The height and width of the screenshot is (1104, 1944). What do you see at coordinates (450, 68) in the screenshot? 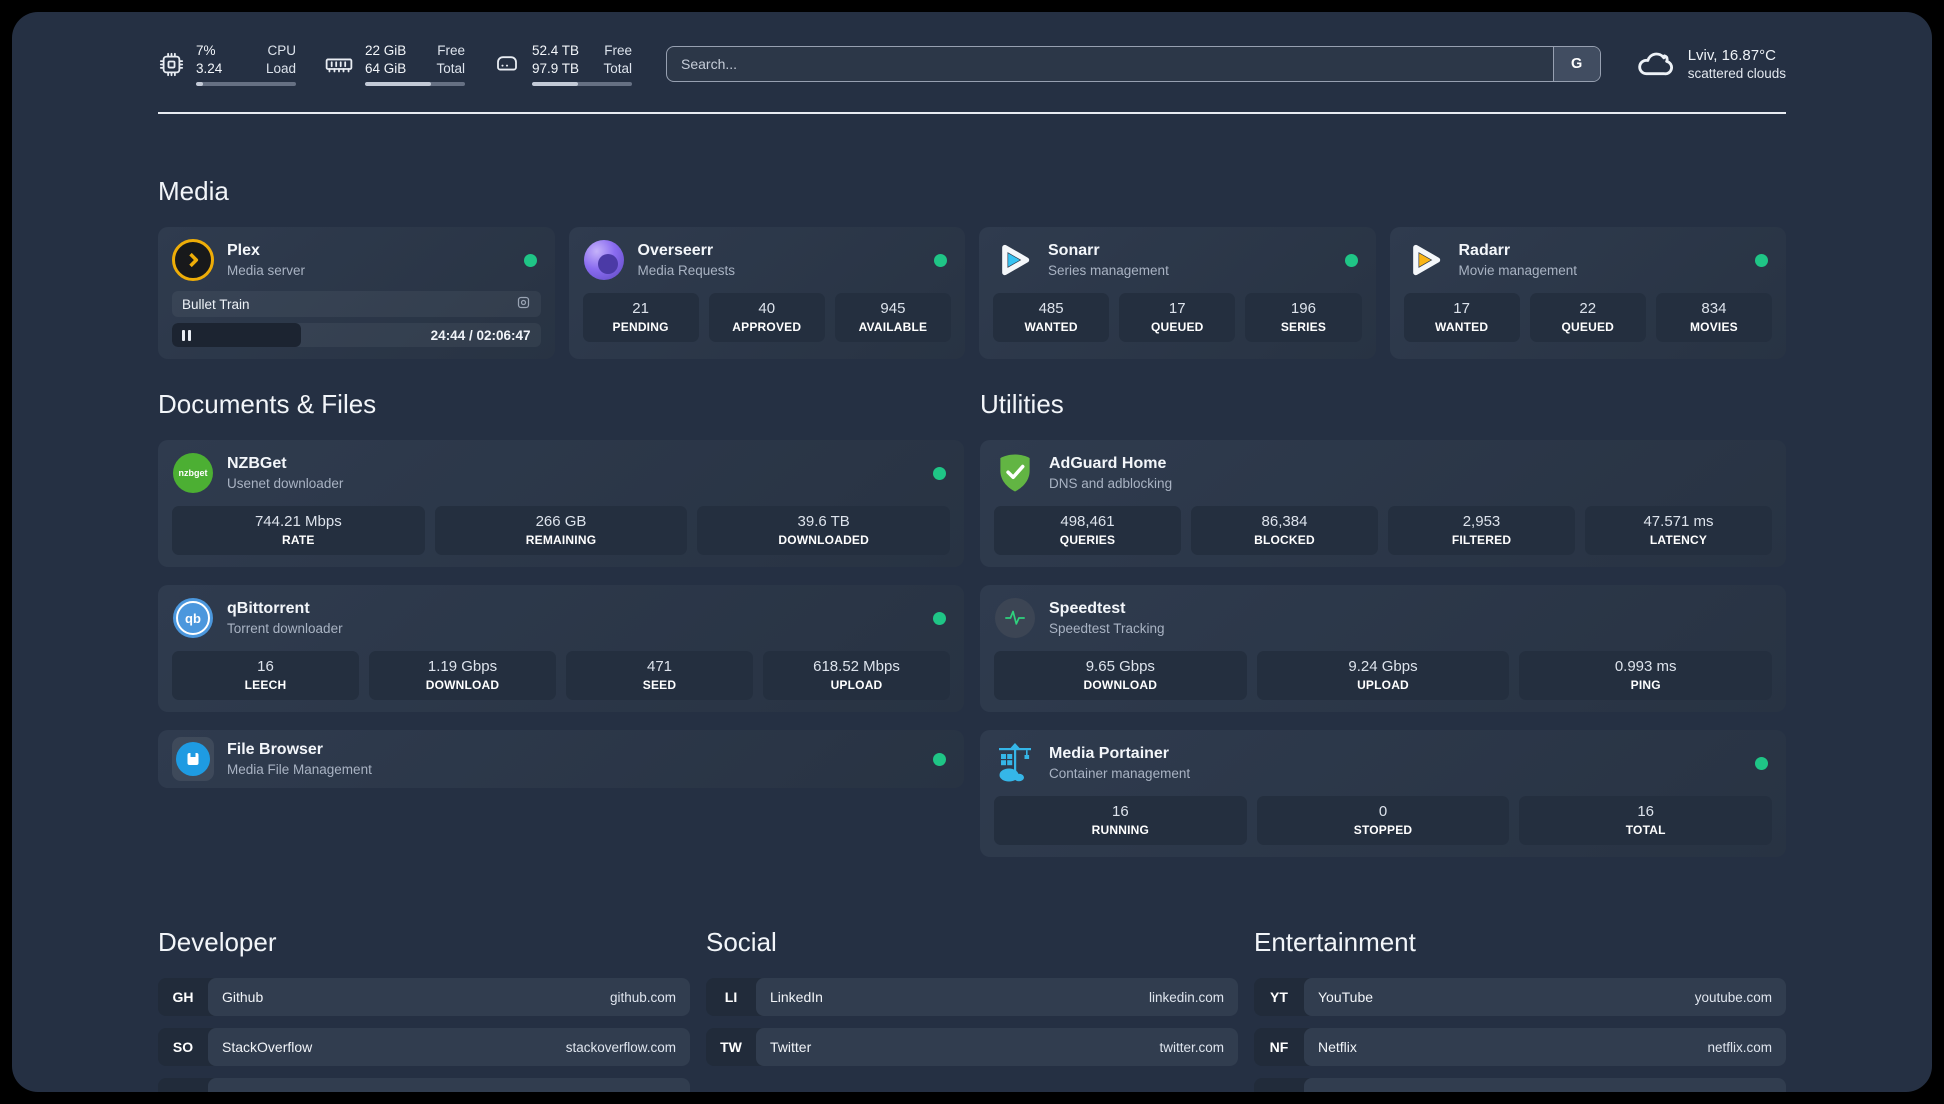
I see `ram-total-label: Total` at bounding box center [450, 68].